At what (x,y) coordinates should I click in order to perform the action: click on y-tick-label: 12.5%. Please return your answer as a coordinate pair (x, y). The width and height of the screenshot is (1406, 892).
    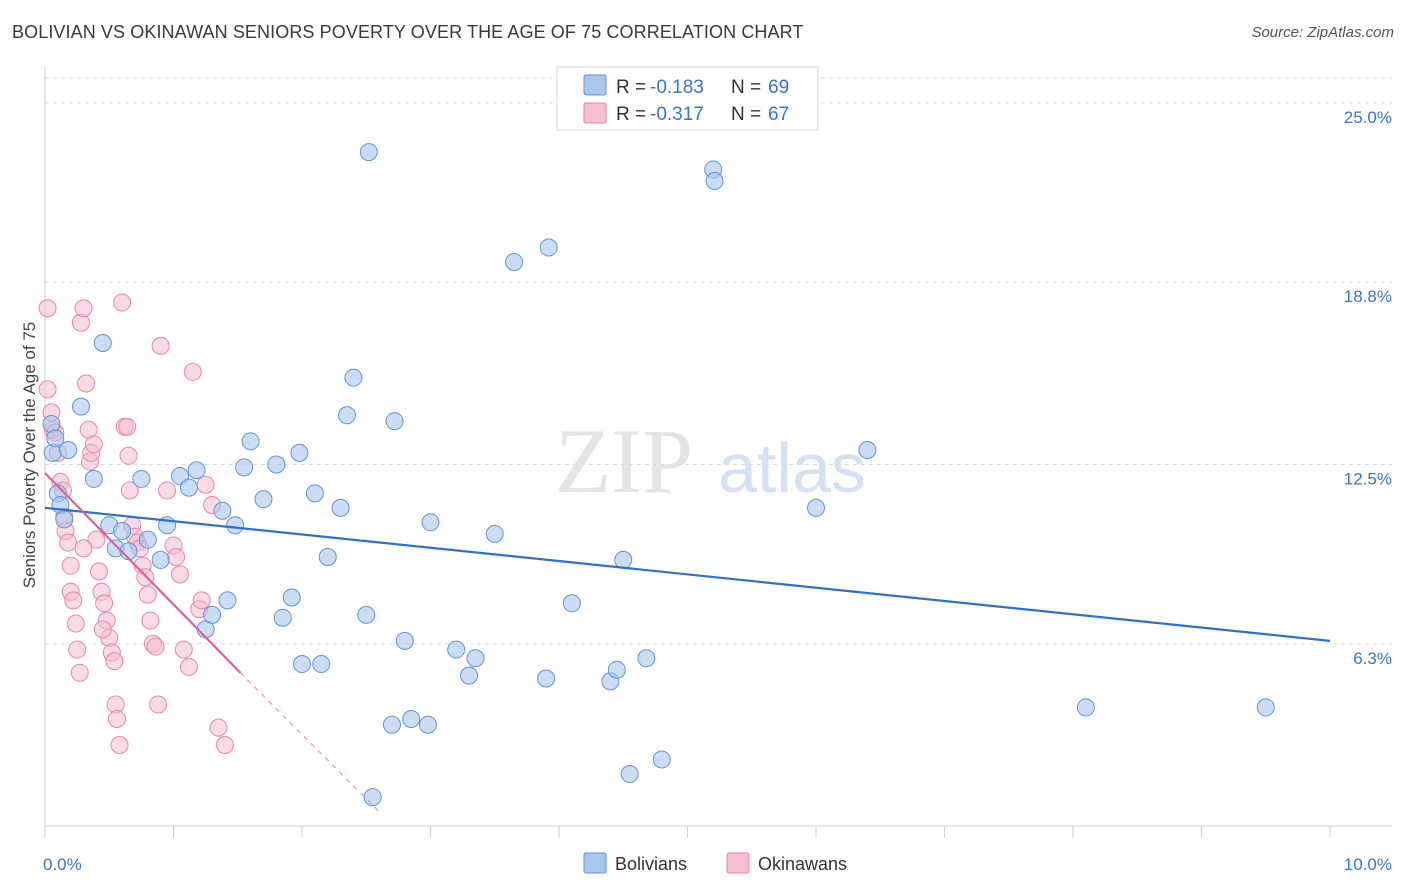
    Looking at the image, I should click on (1368, 478).